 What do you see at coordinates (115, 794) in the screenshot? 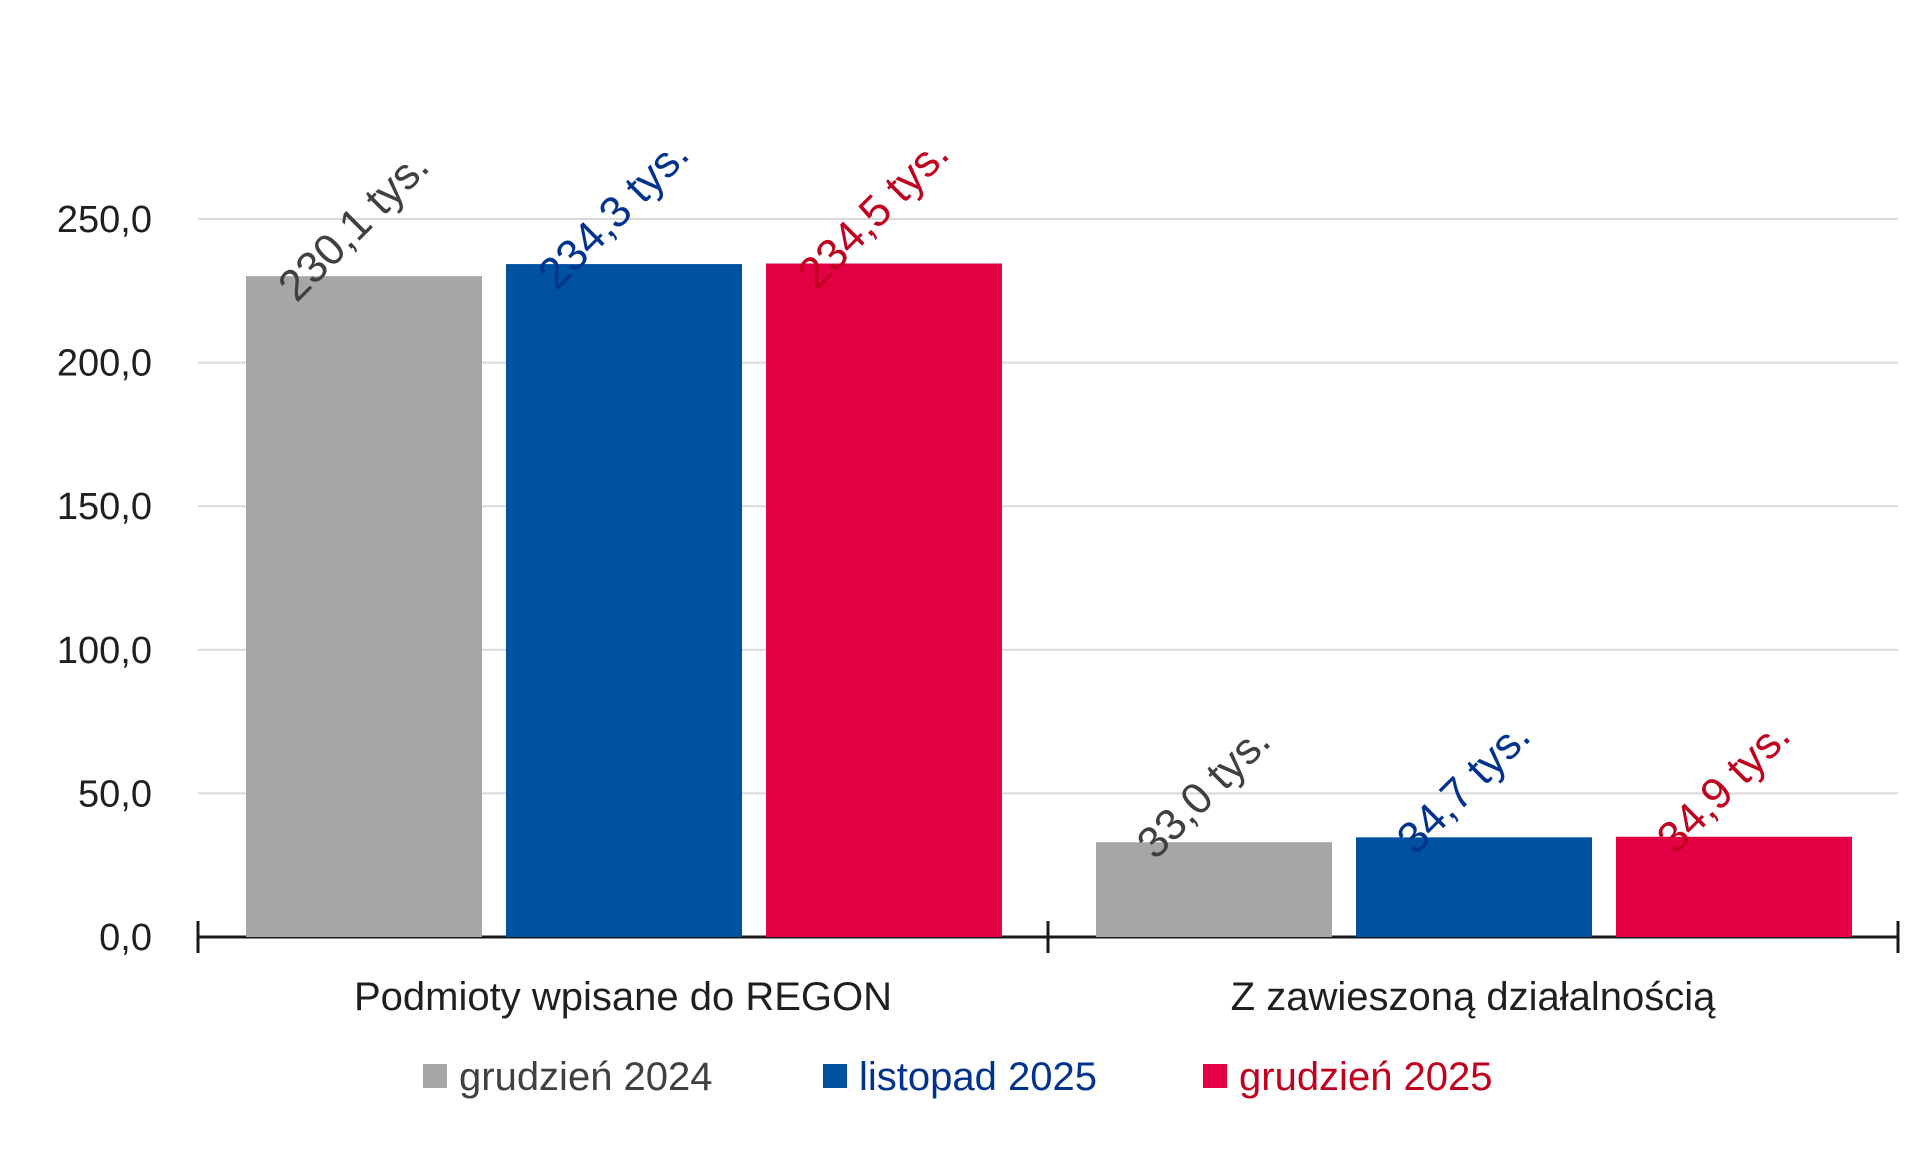
I see `y-tick-label: 50,0` at bounding box center [115, 794].